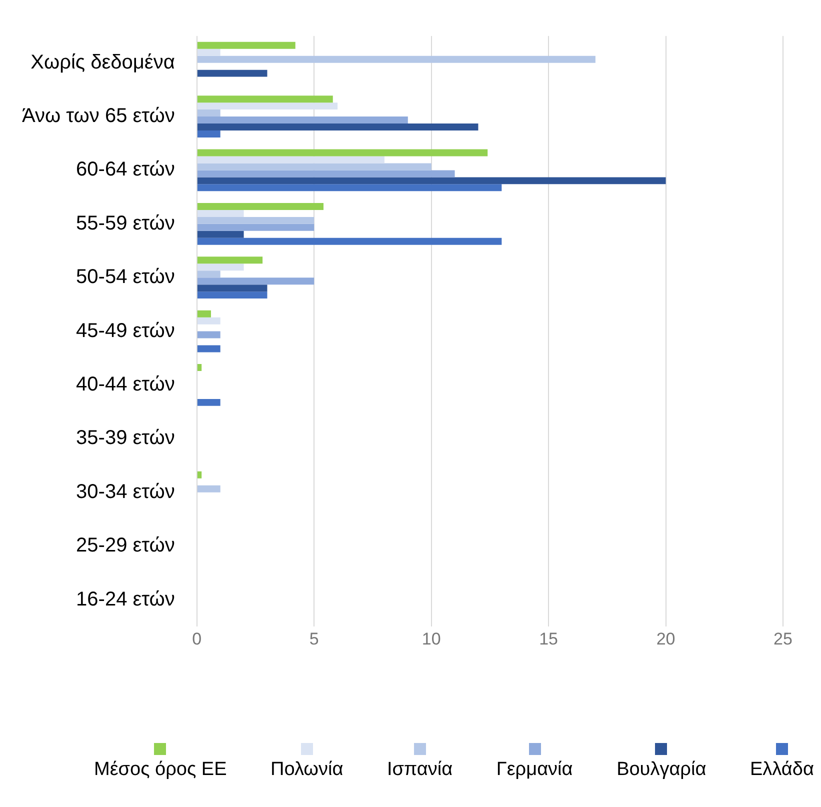  Describe the element at coordinates (125, 169) in the screenshot. I see `y-tick-label: 60-64 ετών` at that location.